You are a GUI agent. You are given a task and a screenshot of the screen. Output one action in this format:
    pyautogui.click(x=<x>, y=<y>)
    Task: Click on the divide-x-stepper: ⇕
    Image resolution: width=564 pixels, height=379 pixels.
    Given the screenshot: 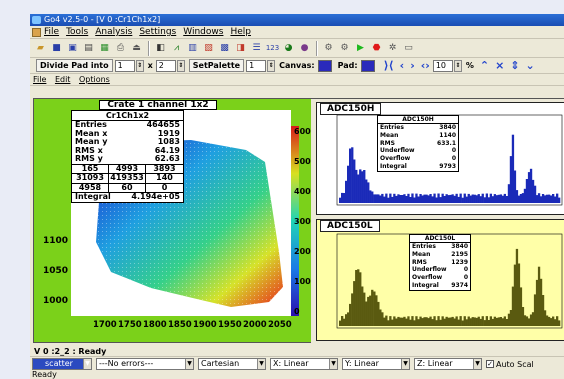 What is the action you would take?
    pyautogui.click(x=139, y=65)
    